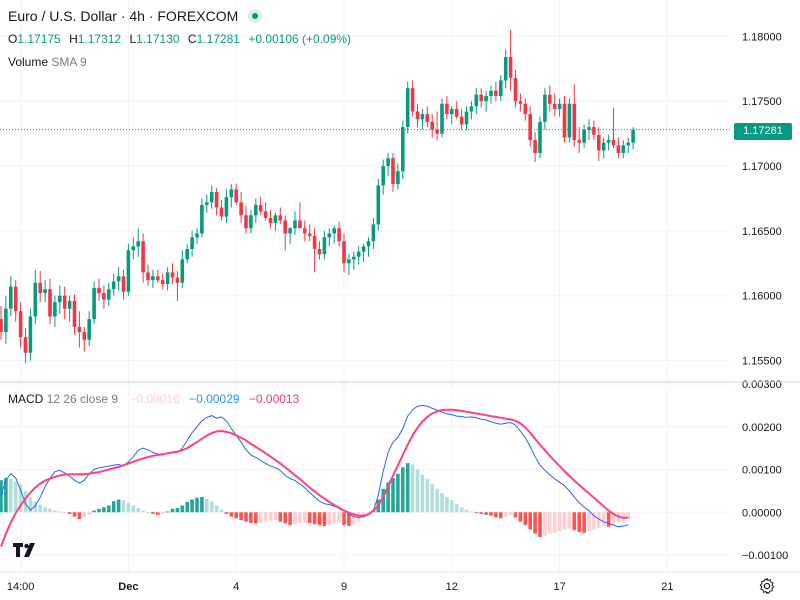  I want to click on ohlc-close-value: 1.17281, so click(218, 39).